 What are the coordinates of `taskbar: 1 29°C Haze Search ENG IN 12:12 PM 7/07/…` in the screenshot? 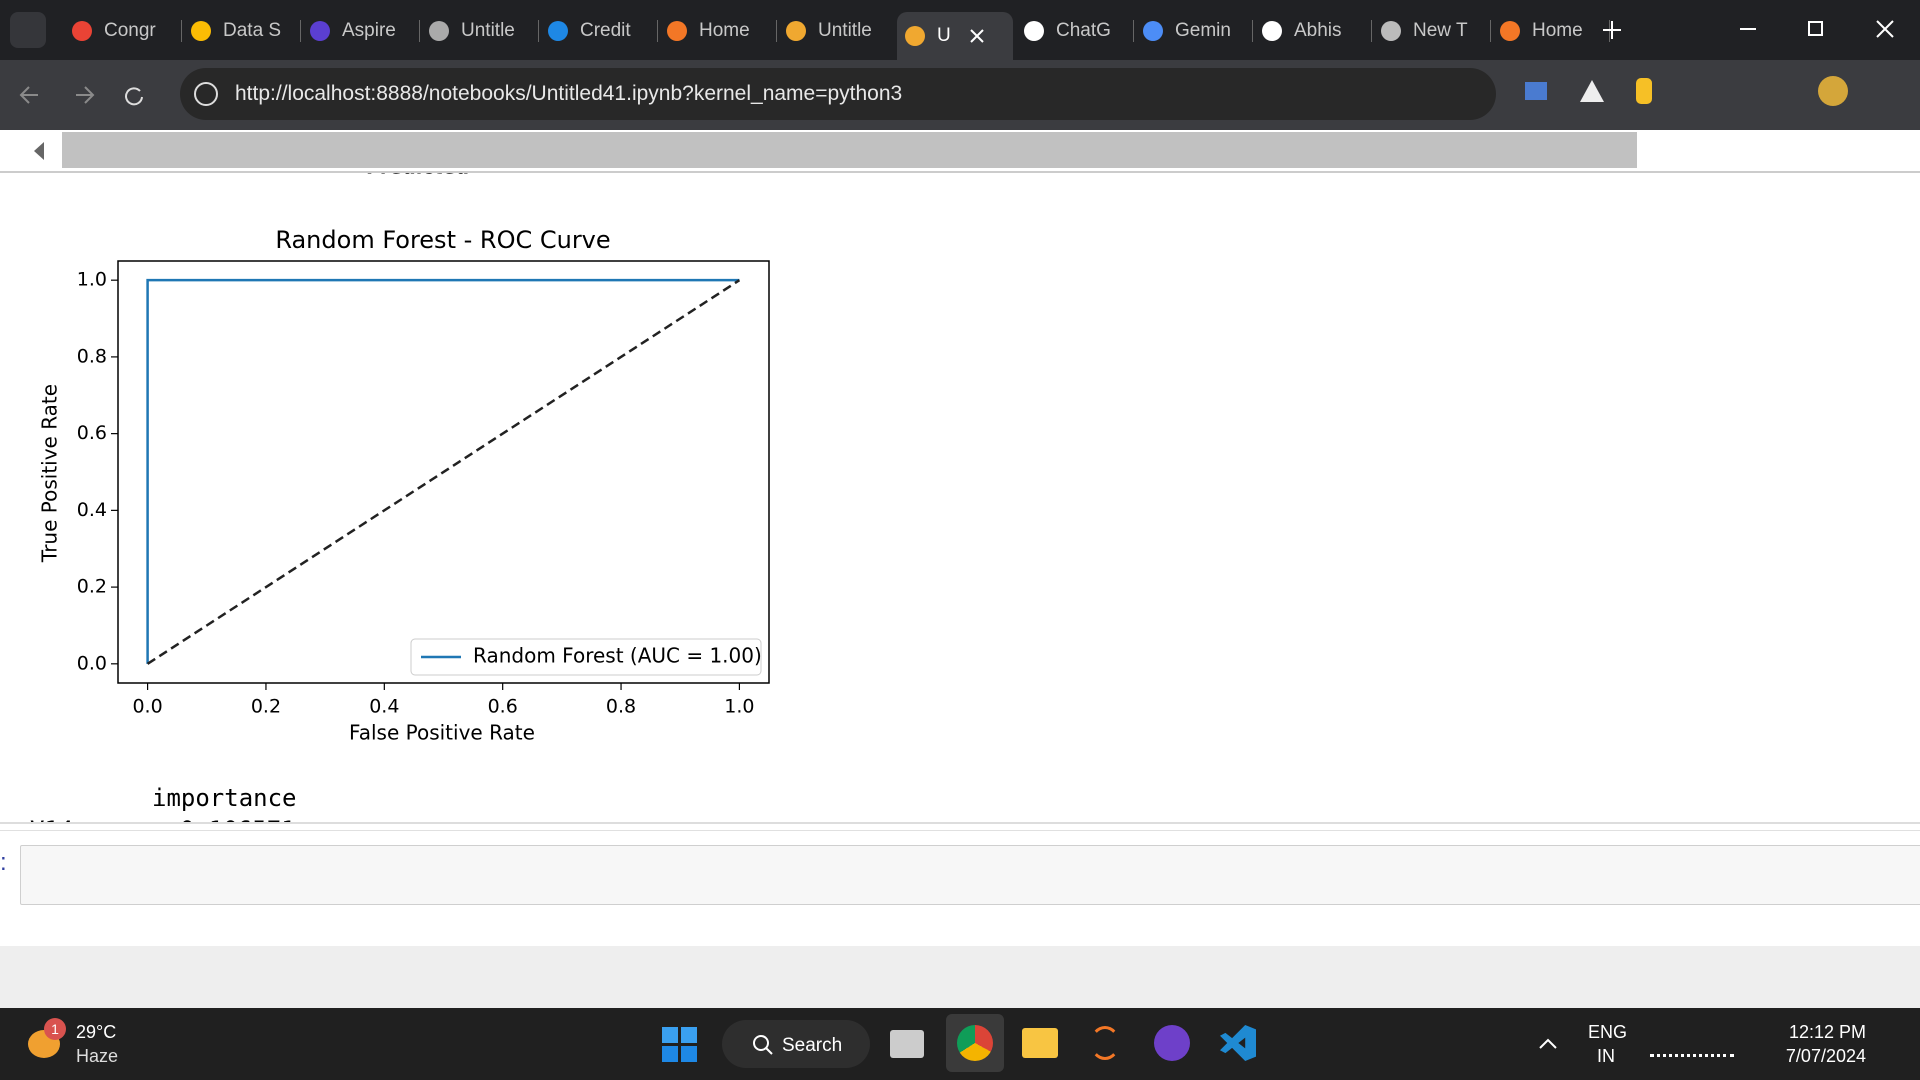 It's located at (960, 1044).